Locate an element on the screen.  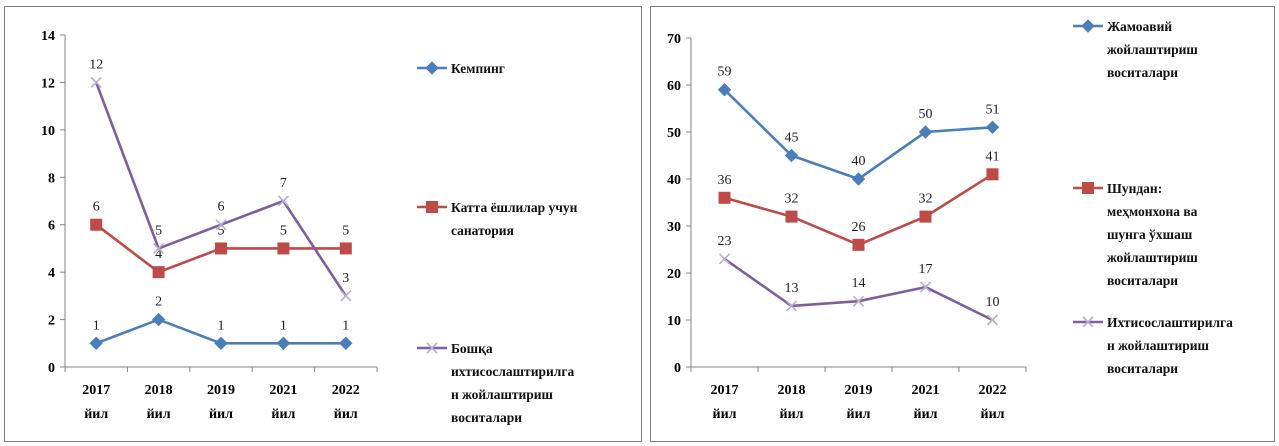
chart1-y-tick-label: 70 is located at coordinates (674, 39).